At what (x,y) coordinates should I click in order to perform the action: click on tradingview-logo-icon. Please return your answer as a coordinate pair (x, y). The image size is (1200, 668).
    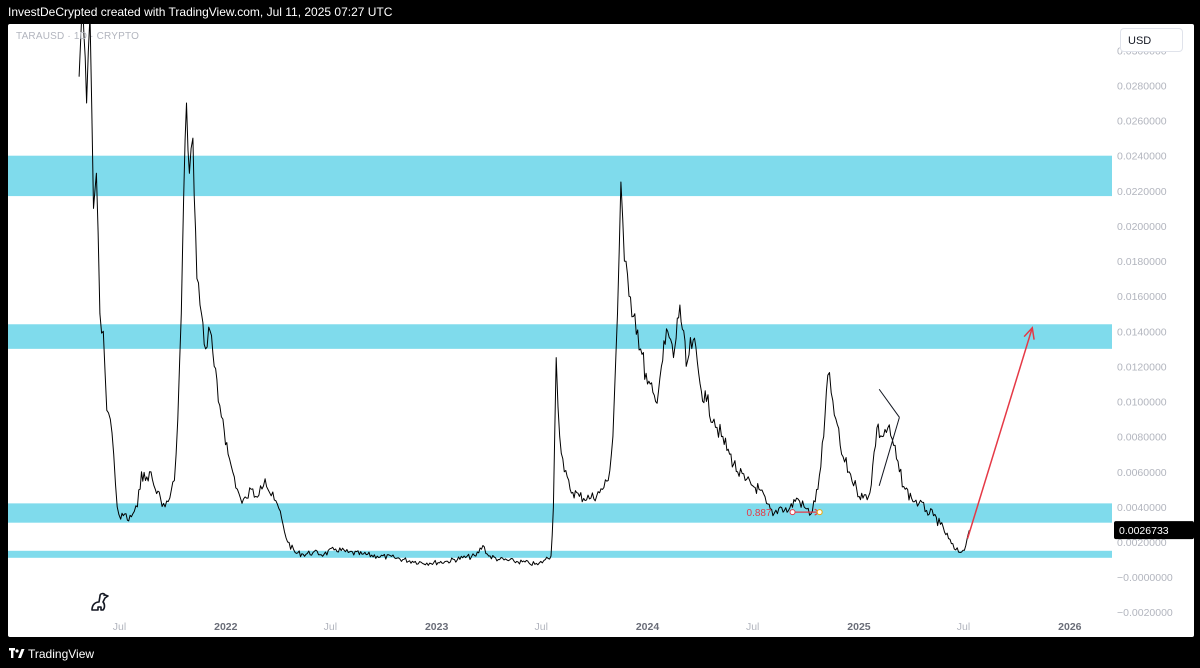
    Looking at the image, I should click on (17, 653).